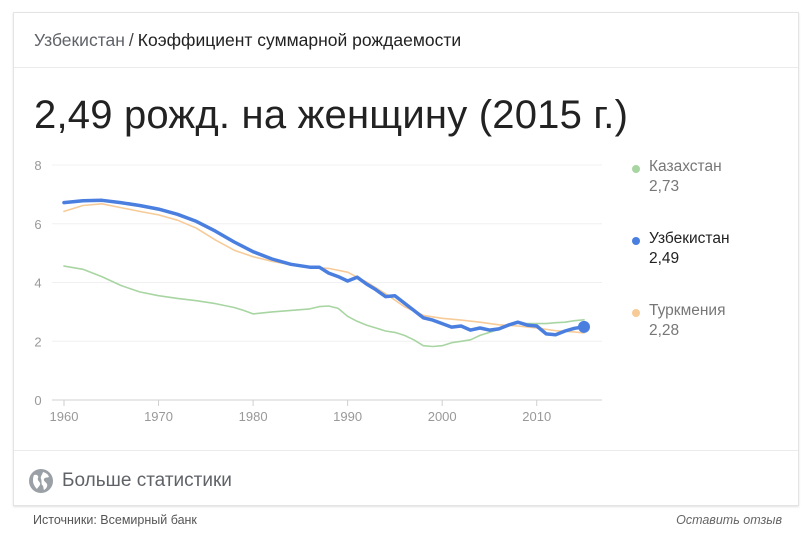 The width and height of the screenshot is (812, 533). I want to click on footer-divider, so click(406, 450).